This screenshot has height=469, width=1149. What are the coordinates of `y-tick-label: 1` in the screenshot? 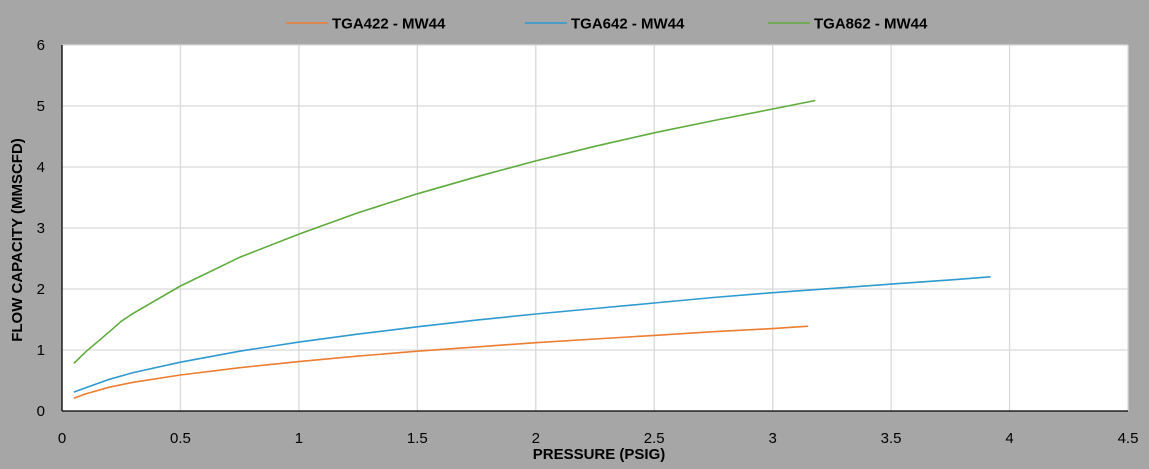 It's located at (41, 350).